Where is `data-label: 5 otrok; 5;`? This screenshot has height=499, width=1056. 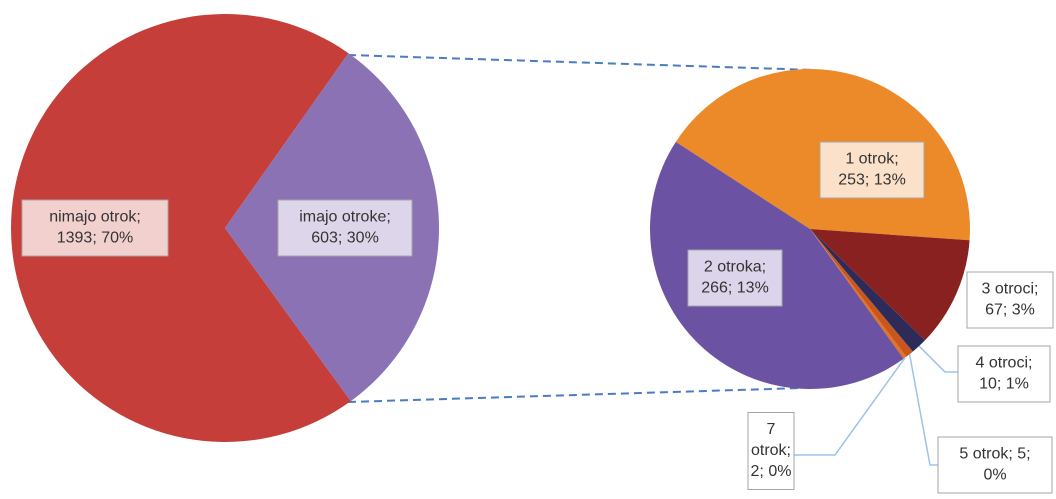 data-label: 5 otrok; 5; is located at coordinates (994, 454).